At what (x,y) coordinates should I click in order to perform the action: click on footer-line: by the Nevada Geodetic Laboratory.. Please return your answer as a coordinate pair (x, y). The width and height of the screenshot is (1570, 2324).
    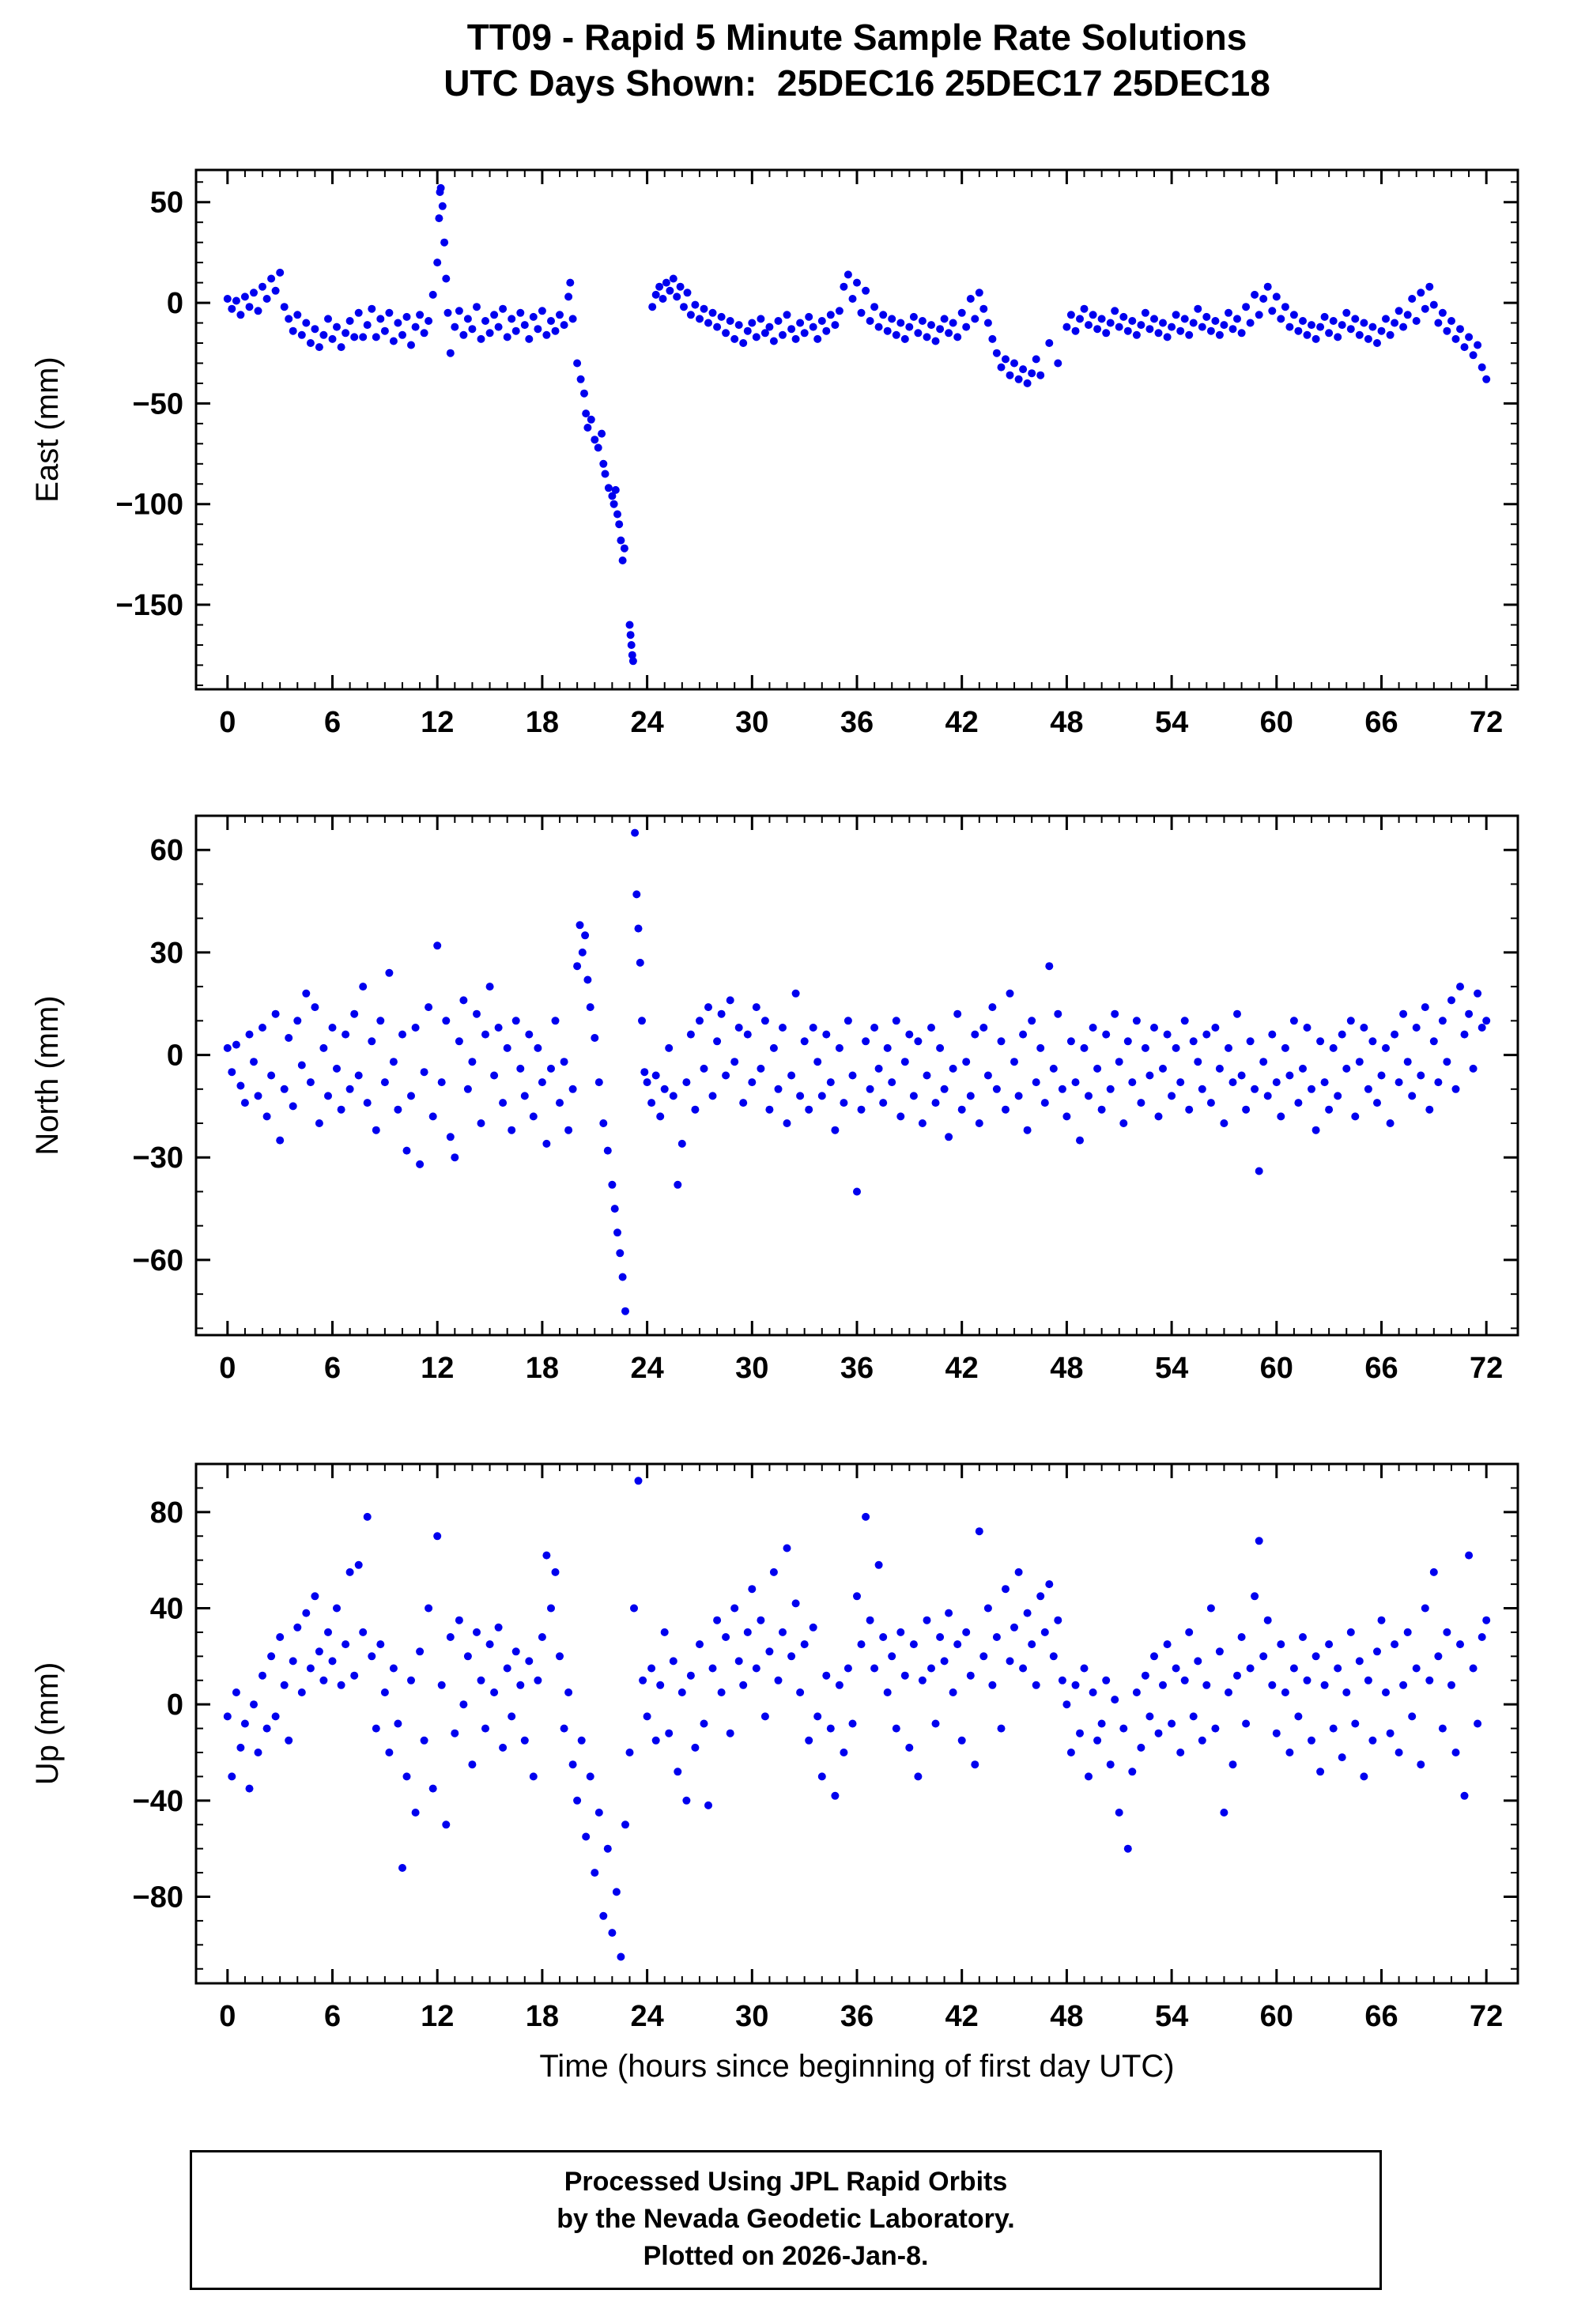
    Looking at the image, I should click on (786, 2219).